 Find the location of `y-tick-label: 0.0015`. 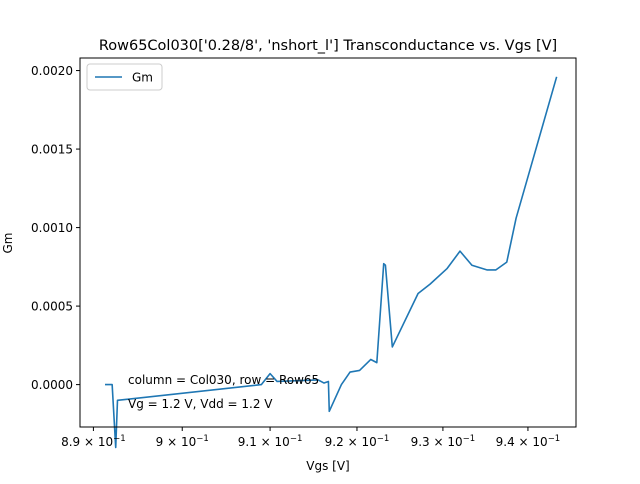

y-tick-label: 0.0015 is located at coordinates (52, 150).